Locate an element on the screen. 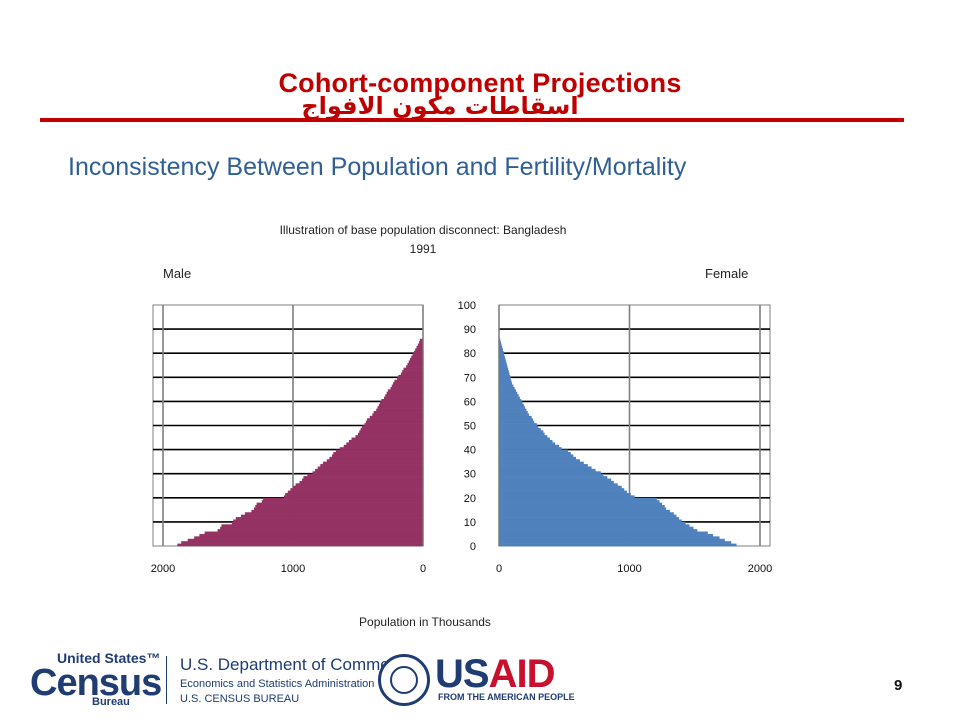 The width and height of the screenshot is (960, 720). title-underline is located at coordinates (472, 120).